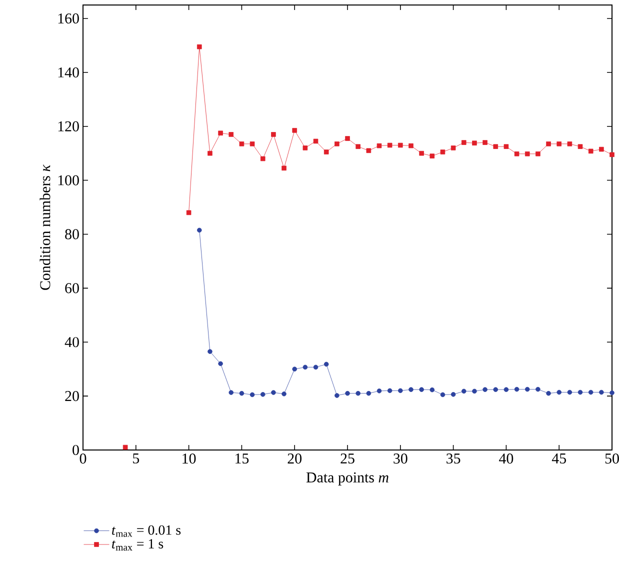 The image size is (619, 587). Describe the element at coordinates (68, 72) in the screenshot. I see `y-tick-label: 140` at that location.